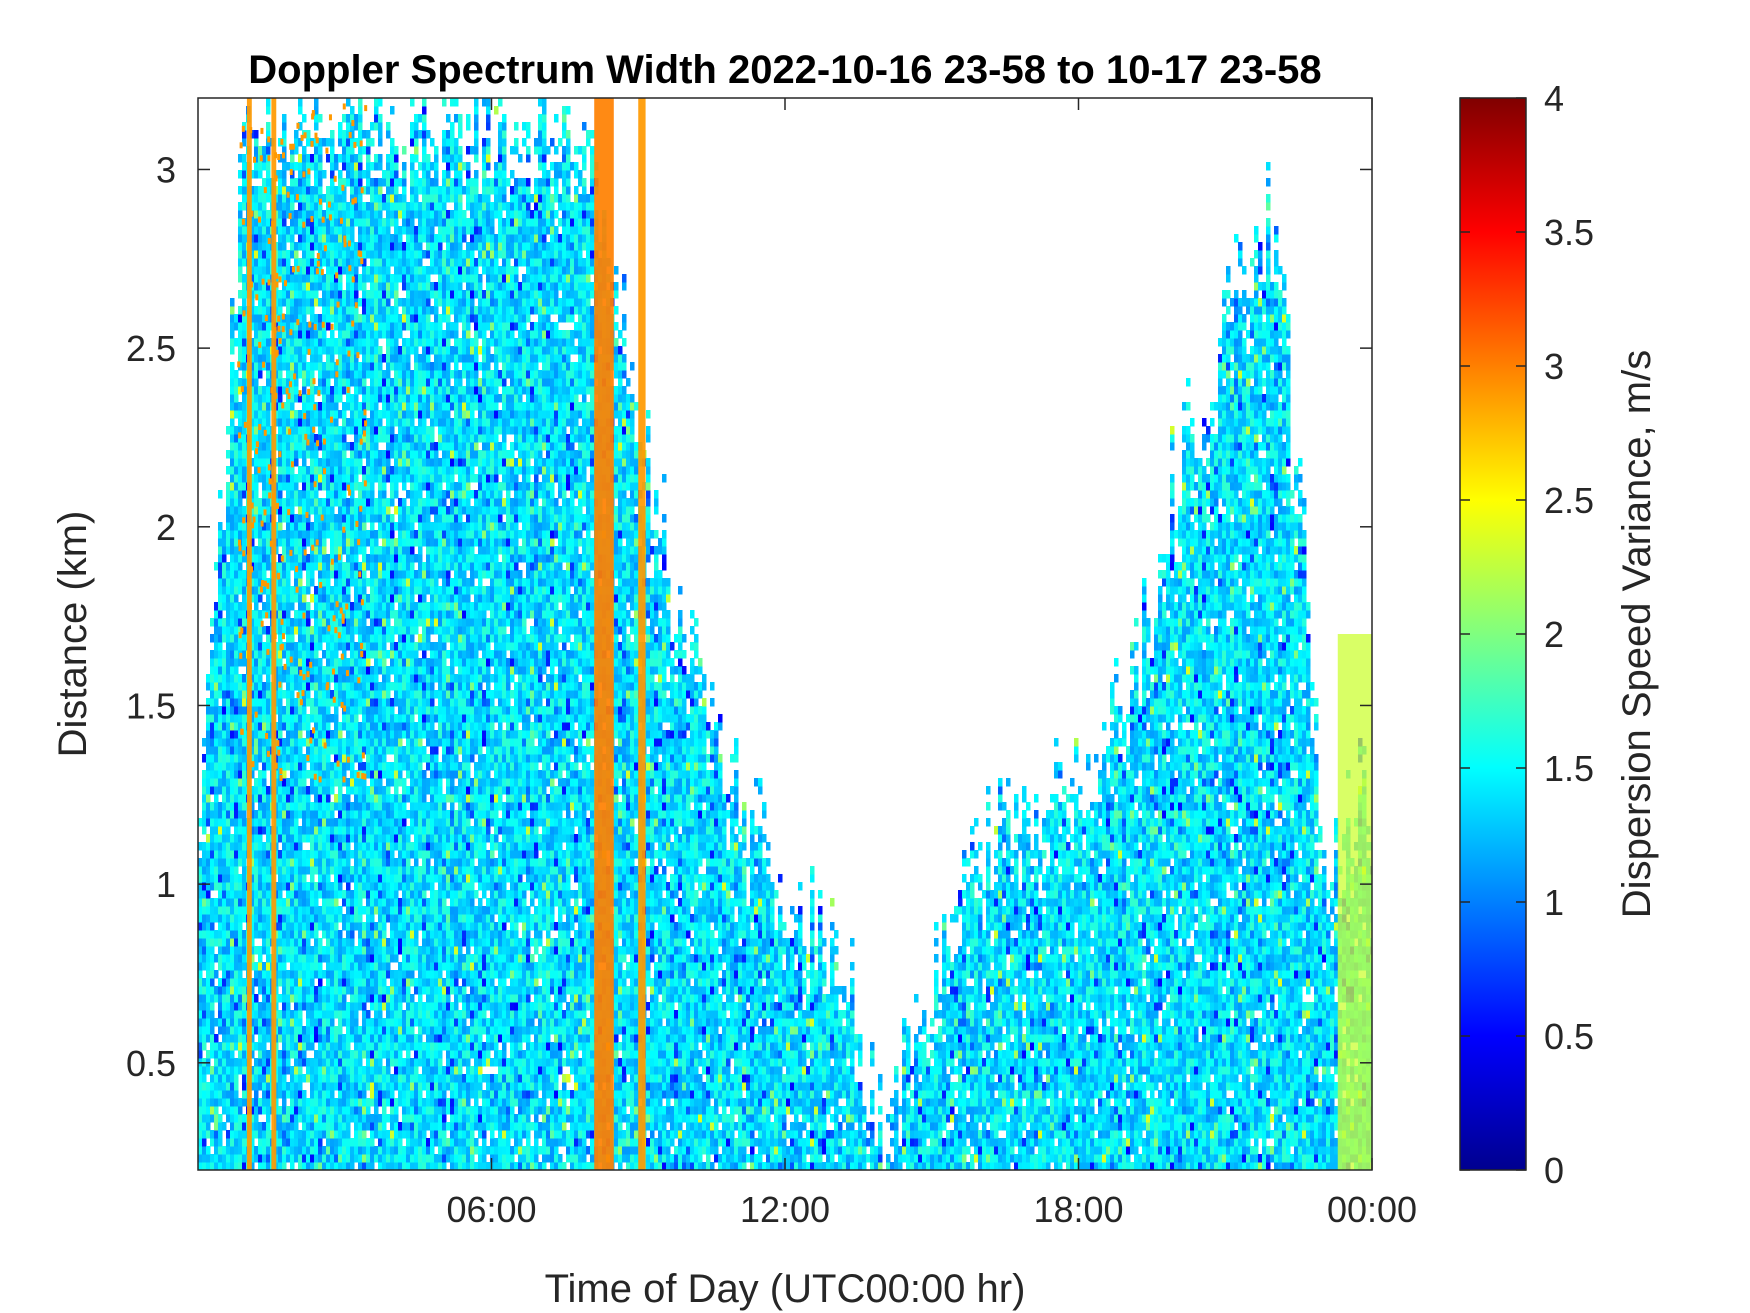 The image size is (1750, 1313). Describe the element at coordinates (1554, 902) in the screenshot. I see `colorbar-tick-label: 1` at that location.